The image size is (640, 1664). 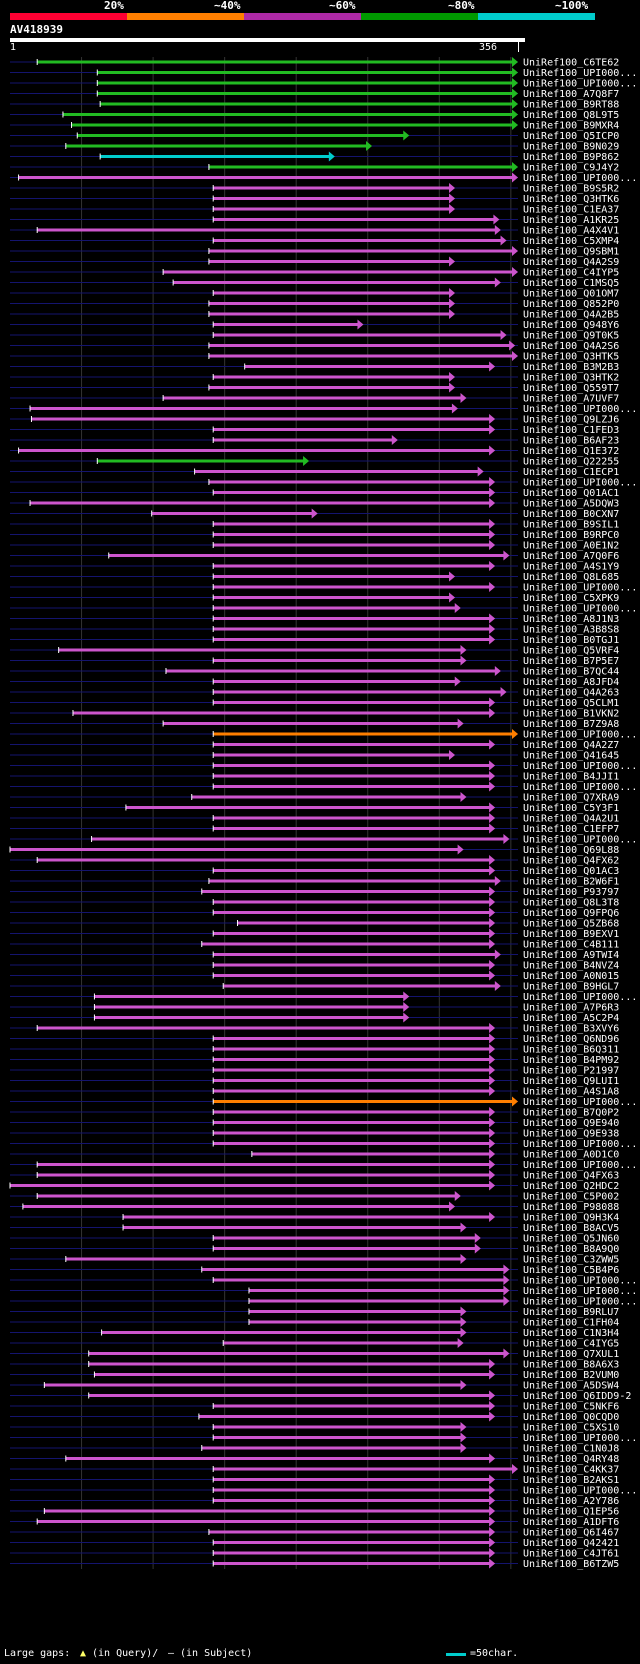 I want to click on hit-label: UniRef100_Q8L9T5, so click(x=571, y=115).